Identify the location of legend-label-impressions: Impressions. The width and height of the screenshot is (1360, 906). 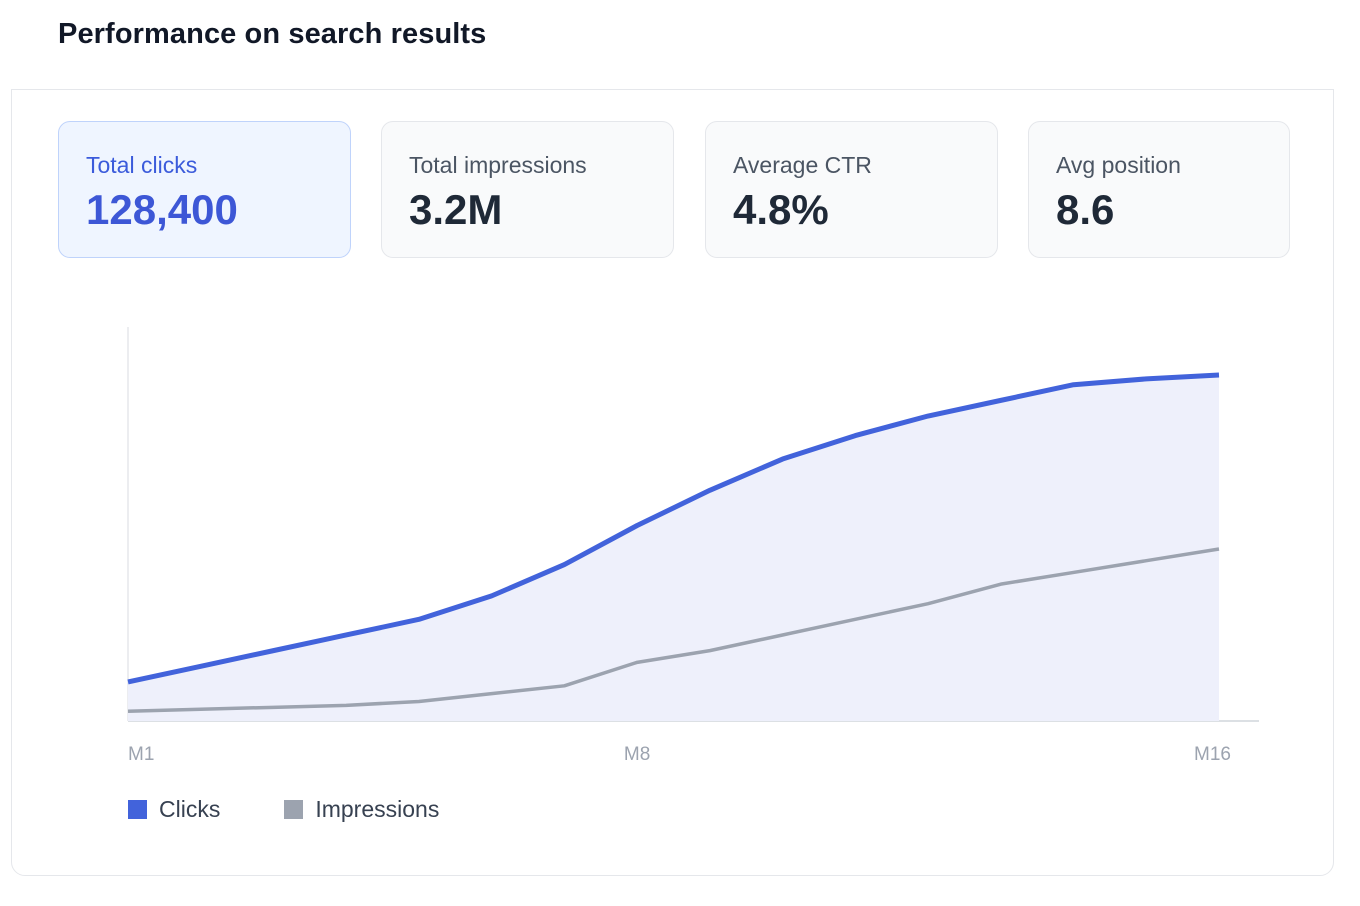
(377, 809).